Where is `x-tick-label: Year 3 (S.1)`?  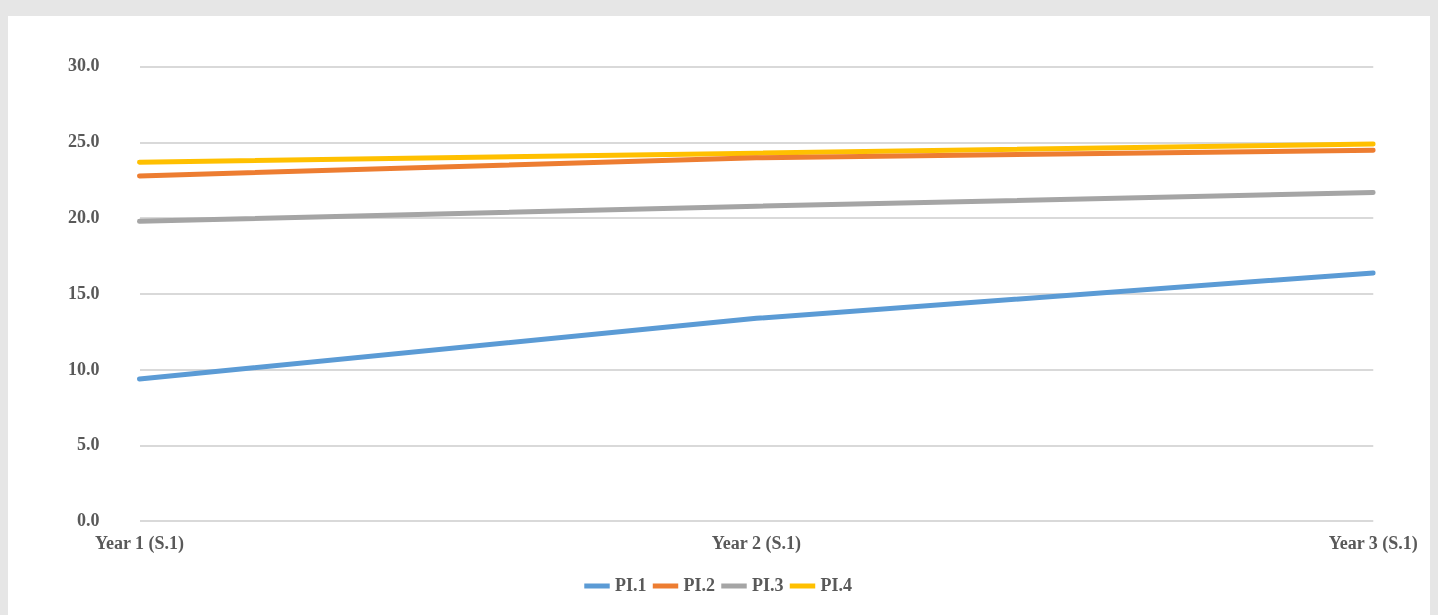 x-tick-label: Year 3 (S.1) is located at coordinates (1373, 543).